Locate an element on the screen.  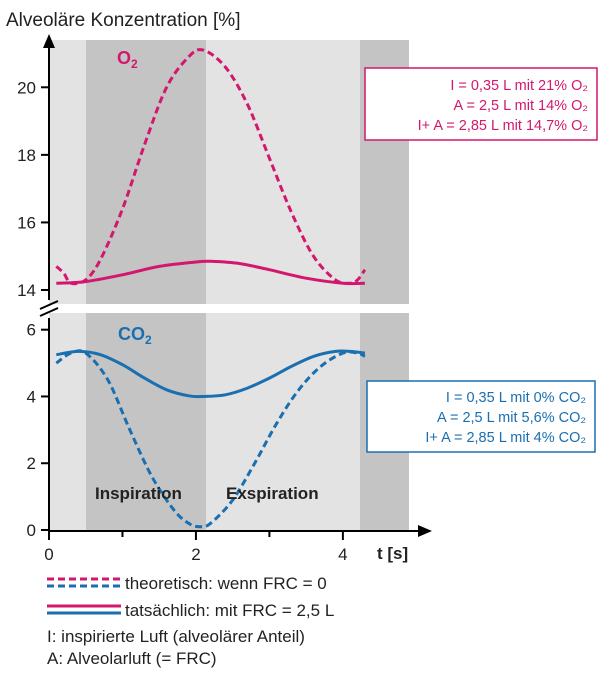
co2-info-box-frame is located at coordinates (481, 416).